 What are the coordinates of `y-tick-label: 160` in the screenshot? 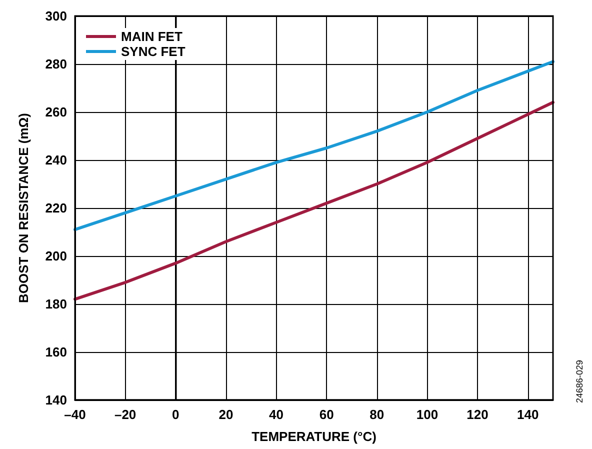 It's located at (56, 352).